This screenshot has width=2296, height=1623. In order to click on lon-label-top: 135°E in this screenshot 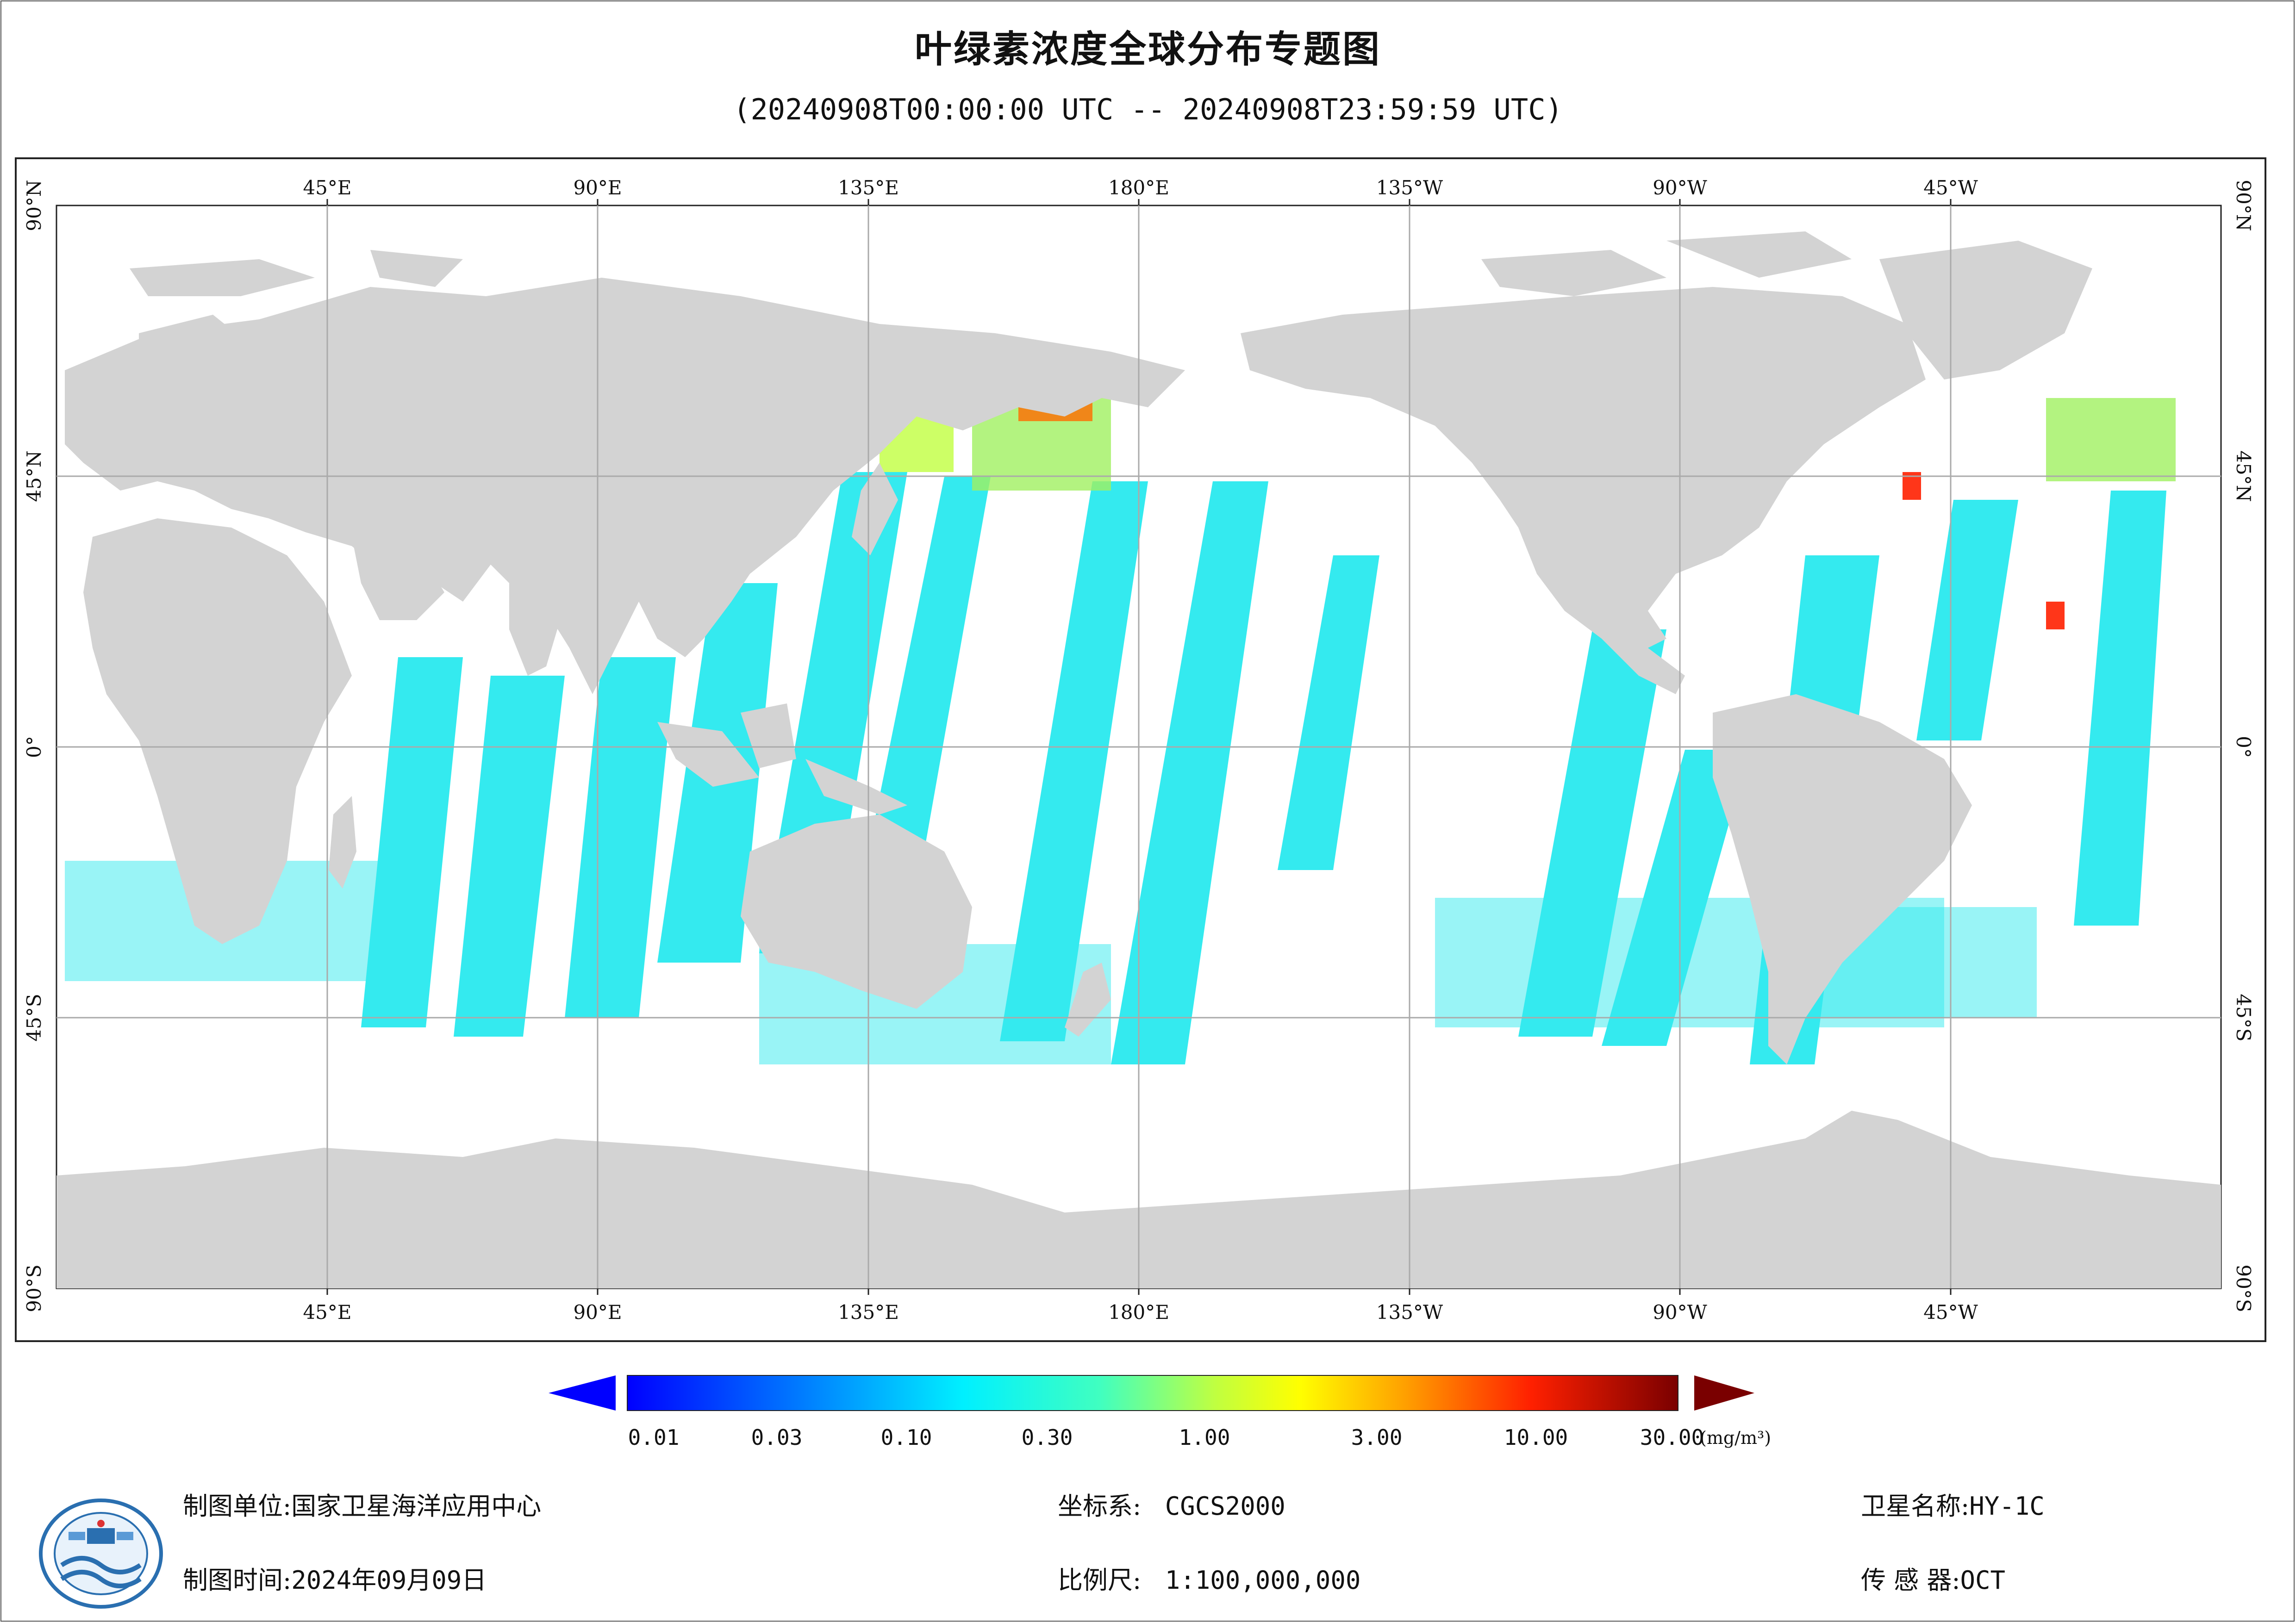, I will do `click(868, 187)`.